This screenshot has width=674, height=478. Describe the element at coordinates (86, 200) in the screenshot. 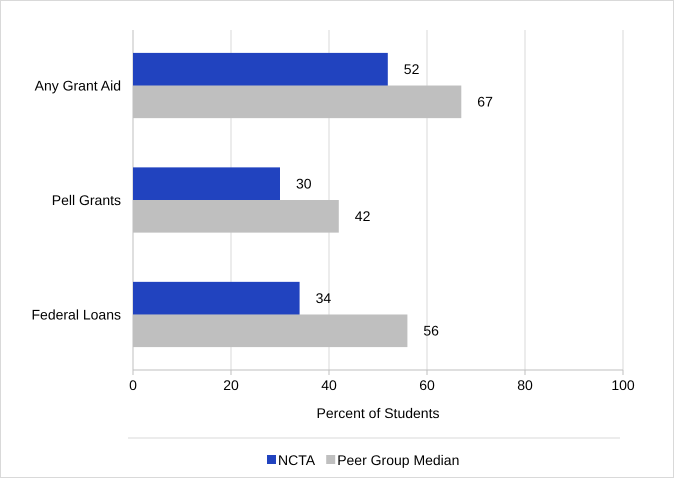

I see `y-tick-label: Pell Grants` at that location.